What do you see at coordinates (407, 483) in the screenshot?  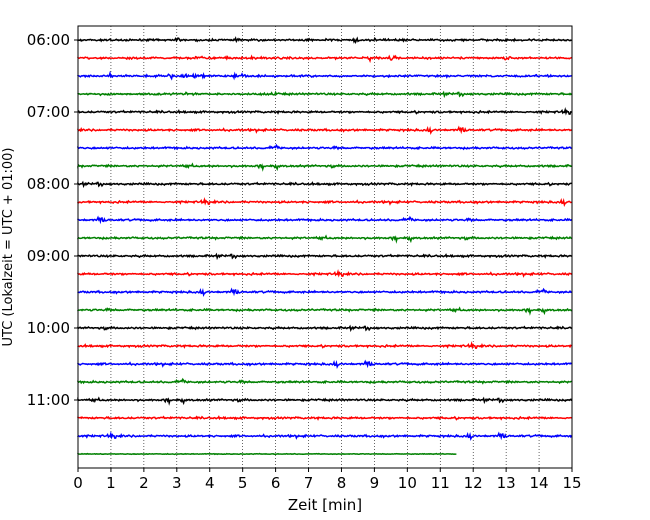 I see `x-tick-label-10: 10` at bounding box center [407, 483].